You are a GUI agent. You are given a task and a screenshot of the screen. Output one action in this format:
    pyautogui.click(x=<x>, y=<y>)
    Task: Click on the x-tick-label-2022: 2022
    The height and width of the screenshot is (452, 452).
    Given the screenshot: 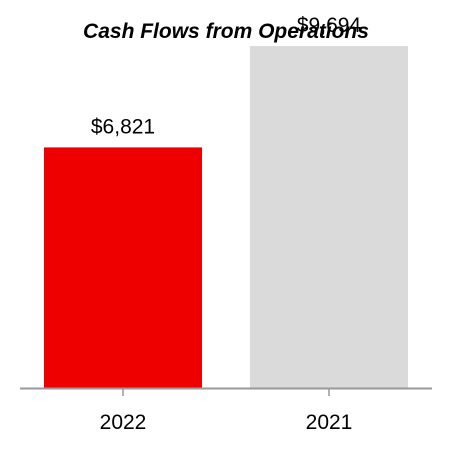 What is the action you would take?
    pyautogui.click(x=123, y=422)
    